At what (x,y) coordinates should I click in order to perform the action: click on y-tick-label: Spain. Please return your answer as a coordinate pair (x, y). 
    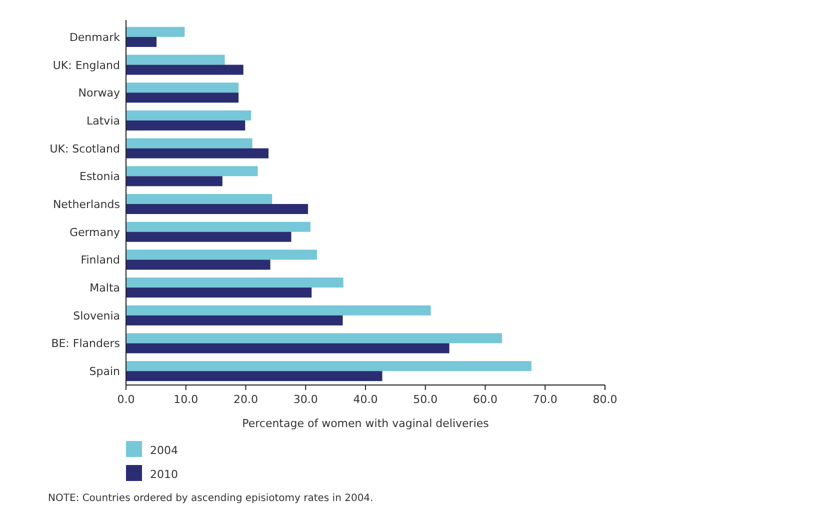
    Looking at the image, I should click on (104, 371).